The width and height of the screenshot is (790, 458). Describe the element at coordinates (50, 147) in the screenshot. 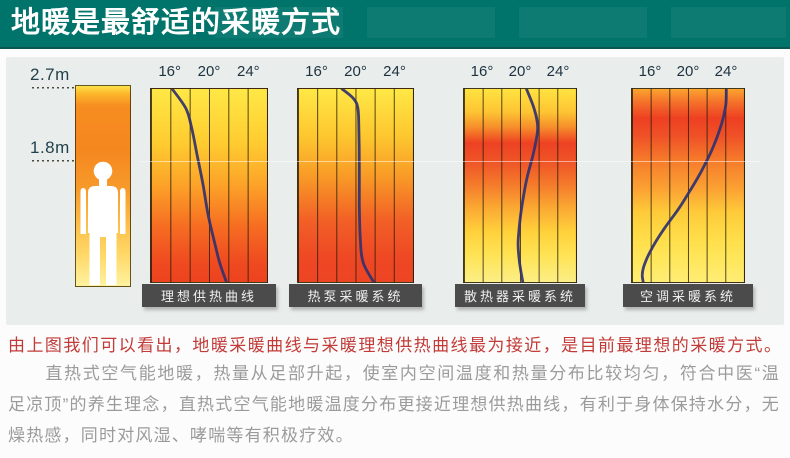

I see `height-mark-1-8m: 1.8m` at that location.